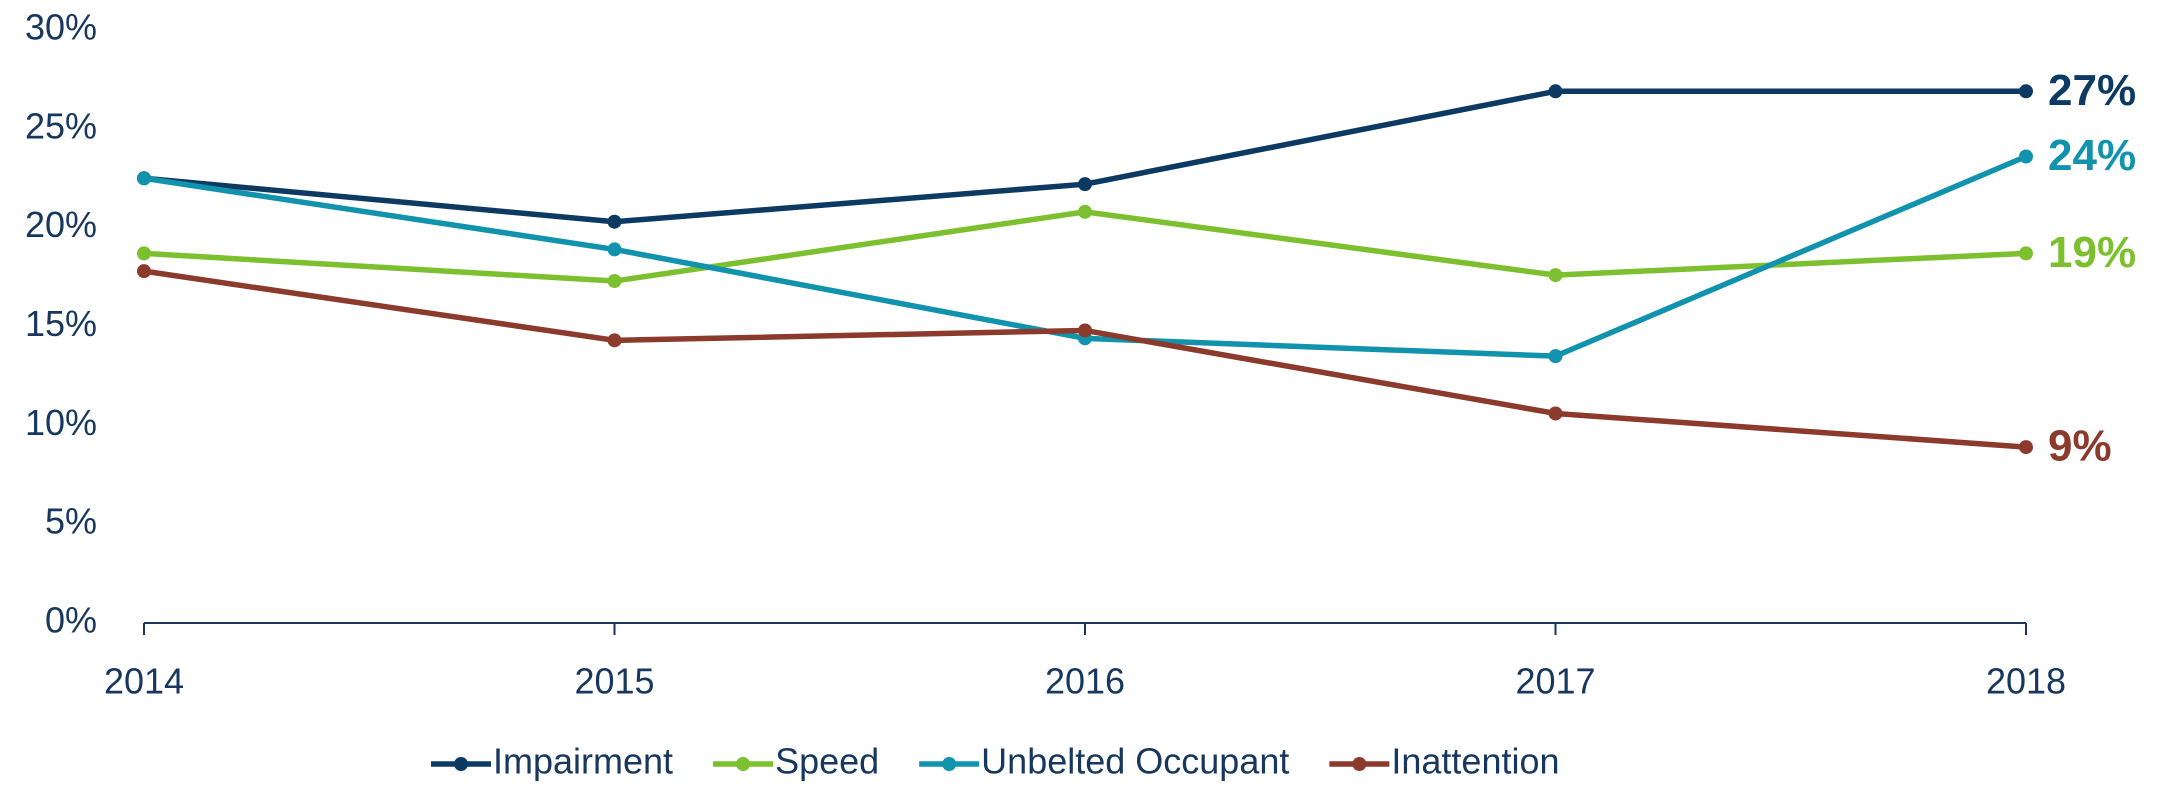 This screenshot has height=787, width=2166. I want to click on value-label: 19%, so click(2092, 252).